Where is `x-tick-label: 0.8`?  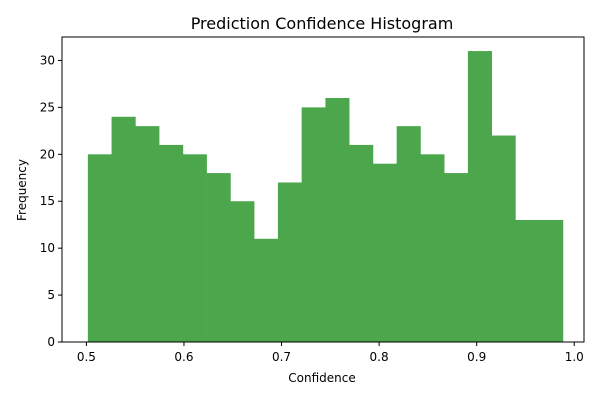 x-tick-label: 0.8 is located at coordinates (379, 357).